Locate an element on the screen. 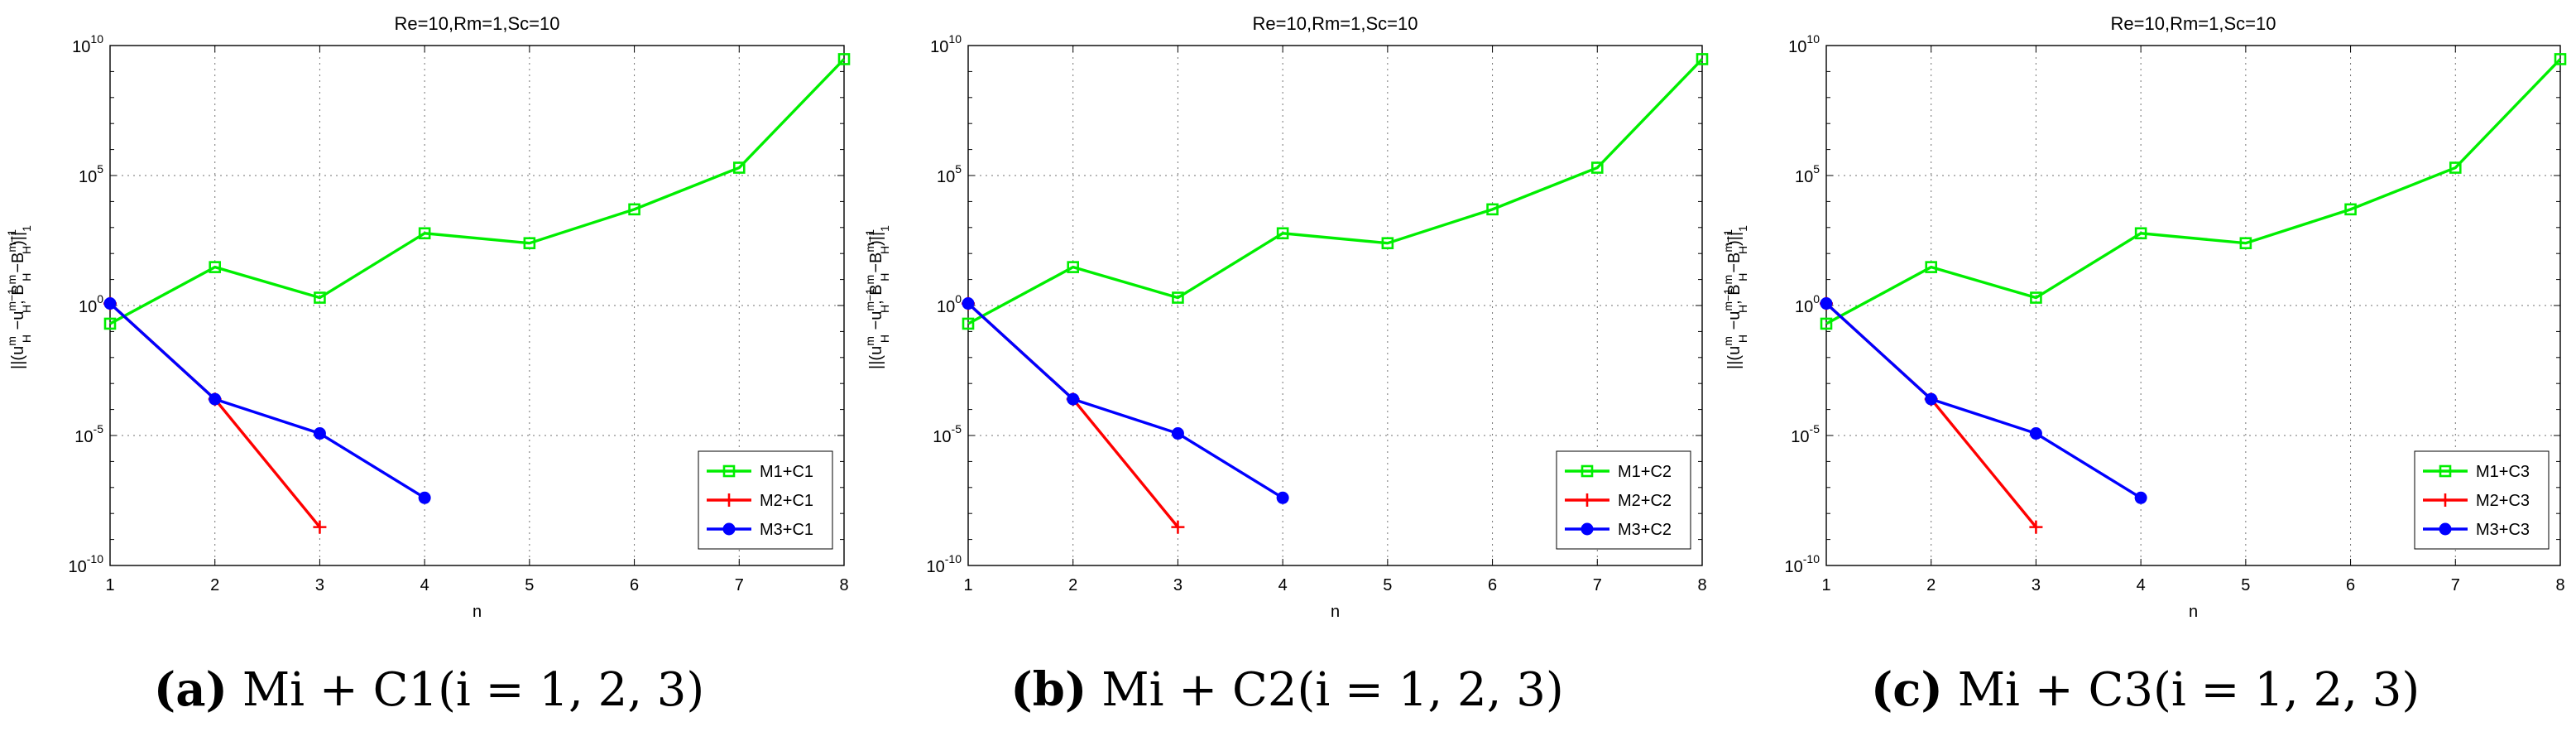 The image size is (2576, 741). caption-text: Mi + C1(i = 1, 2, 3) is located at coordinates (474, 690).